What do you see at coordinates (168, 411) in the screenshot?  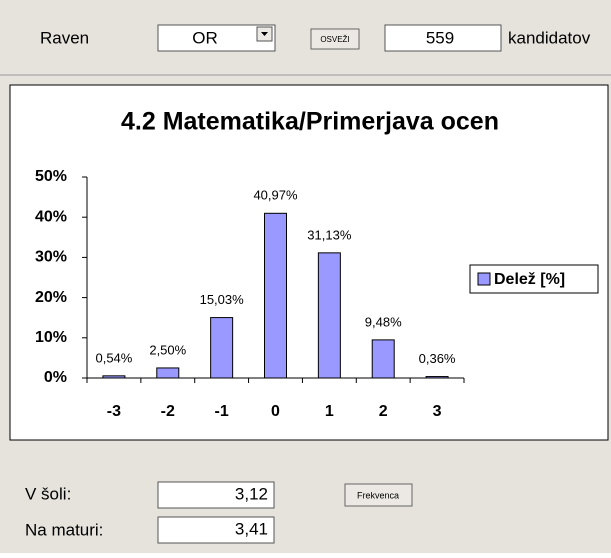 I see `x-tick-label: -2` at bounding box center [168, 411].